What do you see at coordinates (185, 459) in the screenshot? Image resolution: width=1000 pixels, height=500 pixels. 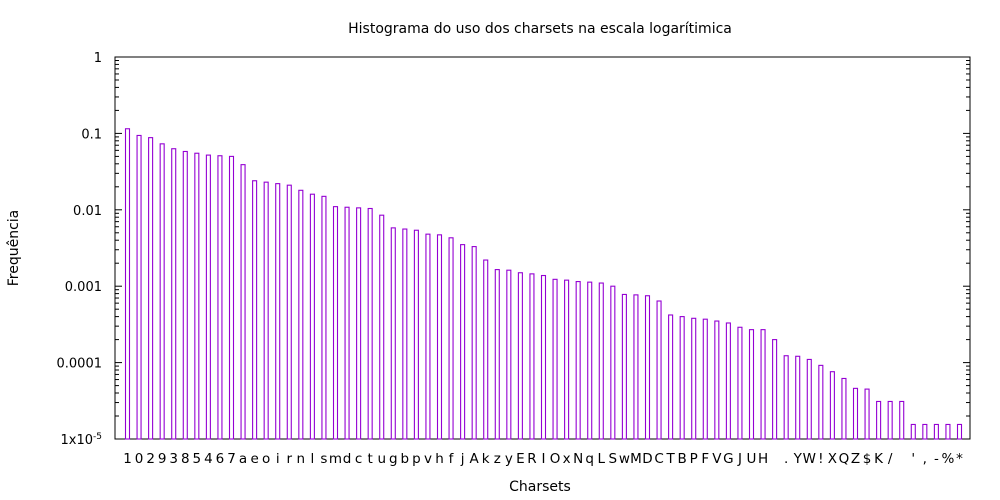 I see `x-tick-label: 8` at bounding box center [185, 459].